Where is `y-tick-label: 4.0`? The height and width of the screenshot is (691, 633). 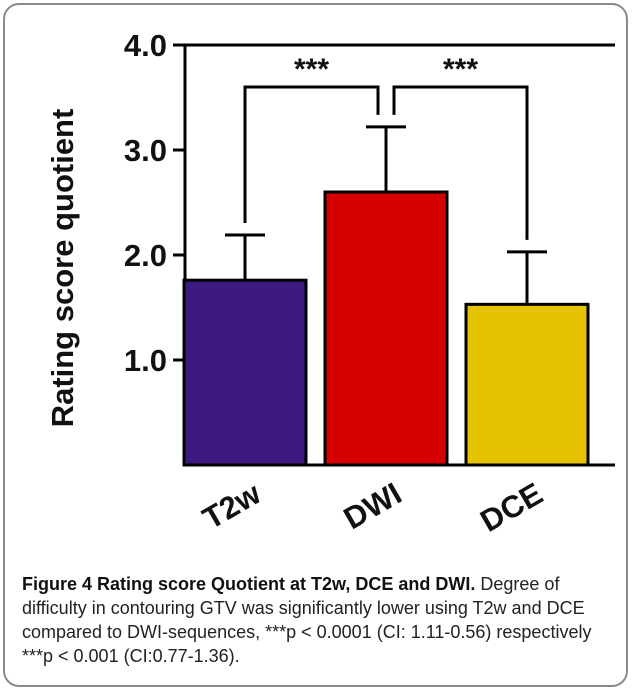 y-tick-label: 4.0 is located at coordinates (145, 45).